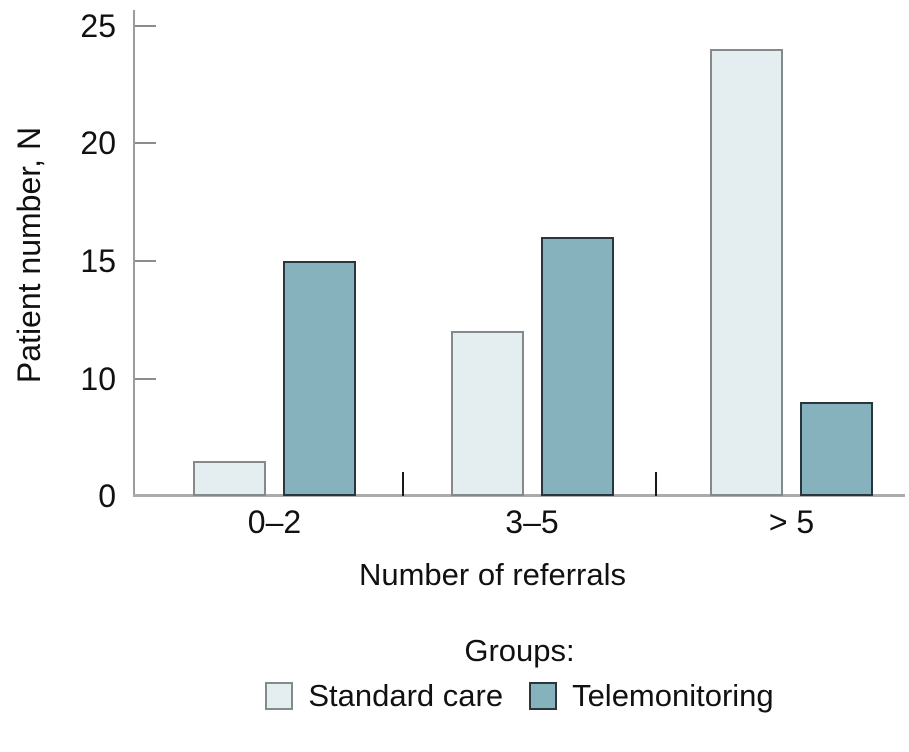 The width and height of the screenshot is (909, 752). I want to click on y-axis-line, so click(134, 253).